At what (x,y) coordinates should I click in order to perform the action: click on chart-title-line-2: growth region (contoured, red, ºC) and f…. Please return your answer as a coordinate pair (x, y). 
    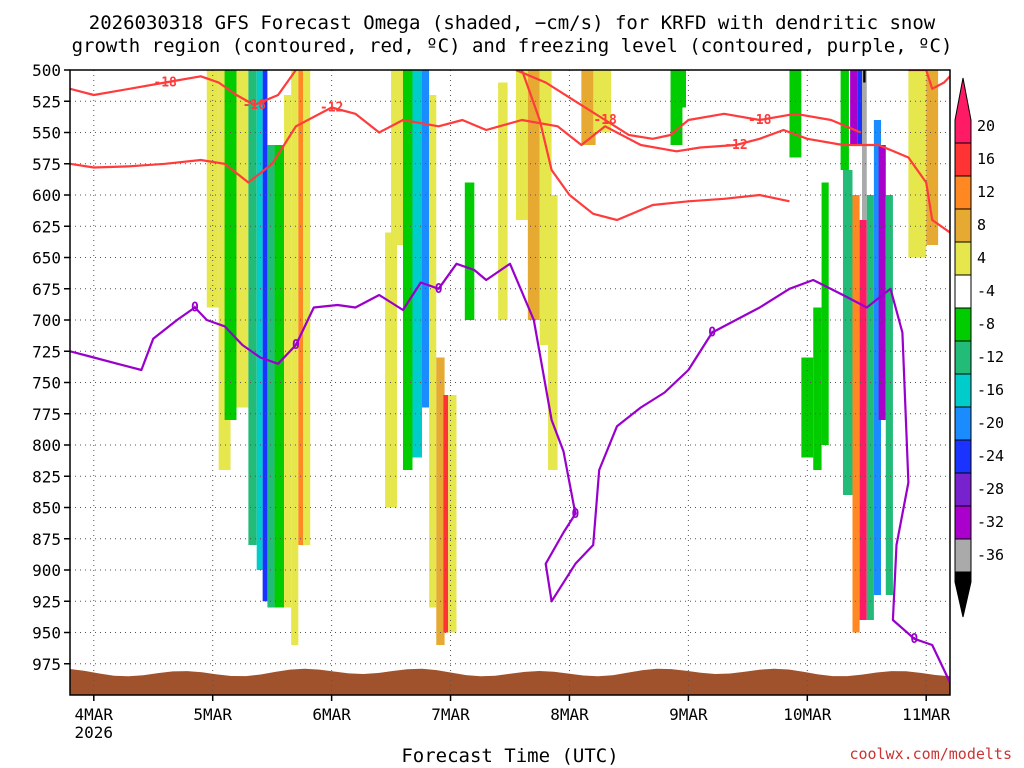
    Looking at the image, I should click on (512, 46).